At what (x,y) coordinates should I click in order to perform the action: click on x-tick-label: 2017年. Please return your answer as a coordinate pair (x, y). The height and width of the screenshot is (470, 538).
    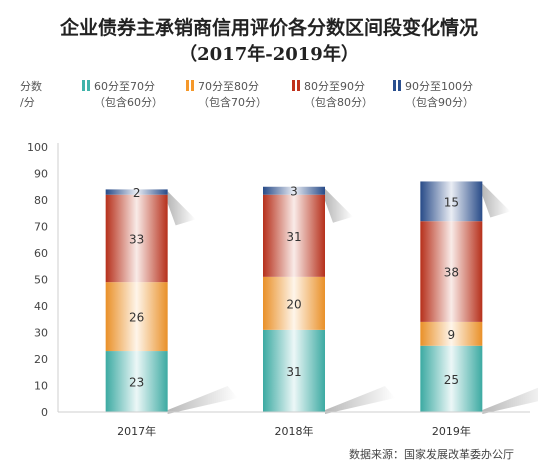
    Looking at the image, I should click on (136, 431).